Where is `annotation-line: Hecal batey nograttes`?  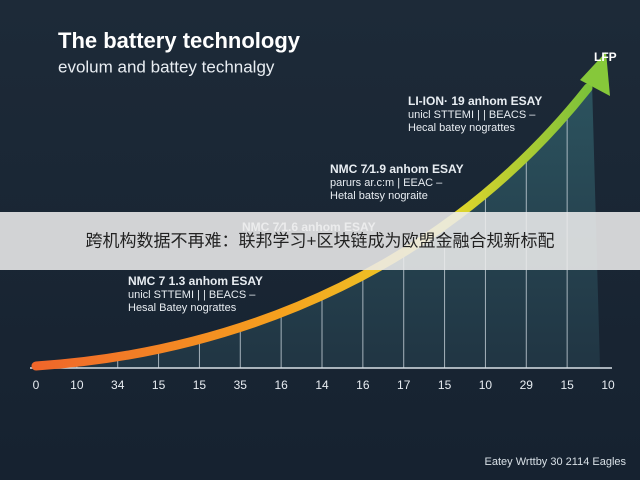 annotation-line: Hecal batey nograttes is located at coordinates (462, 128).